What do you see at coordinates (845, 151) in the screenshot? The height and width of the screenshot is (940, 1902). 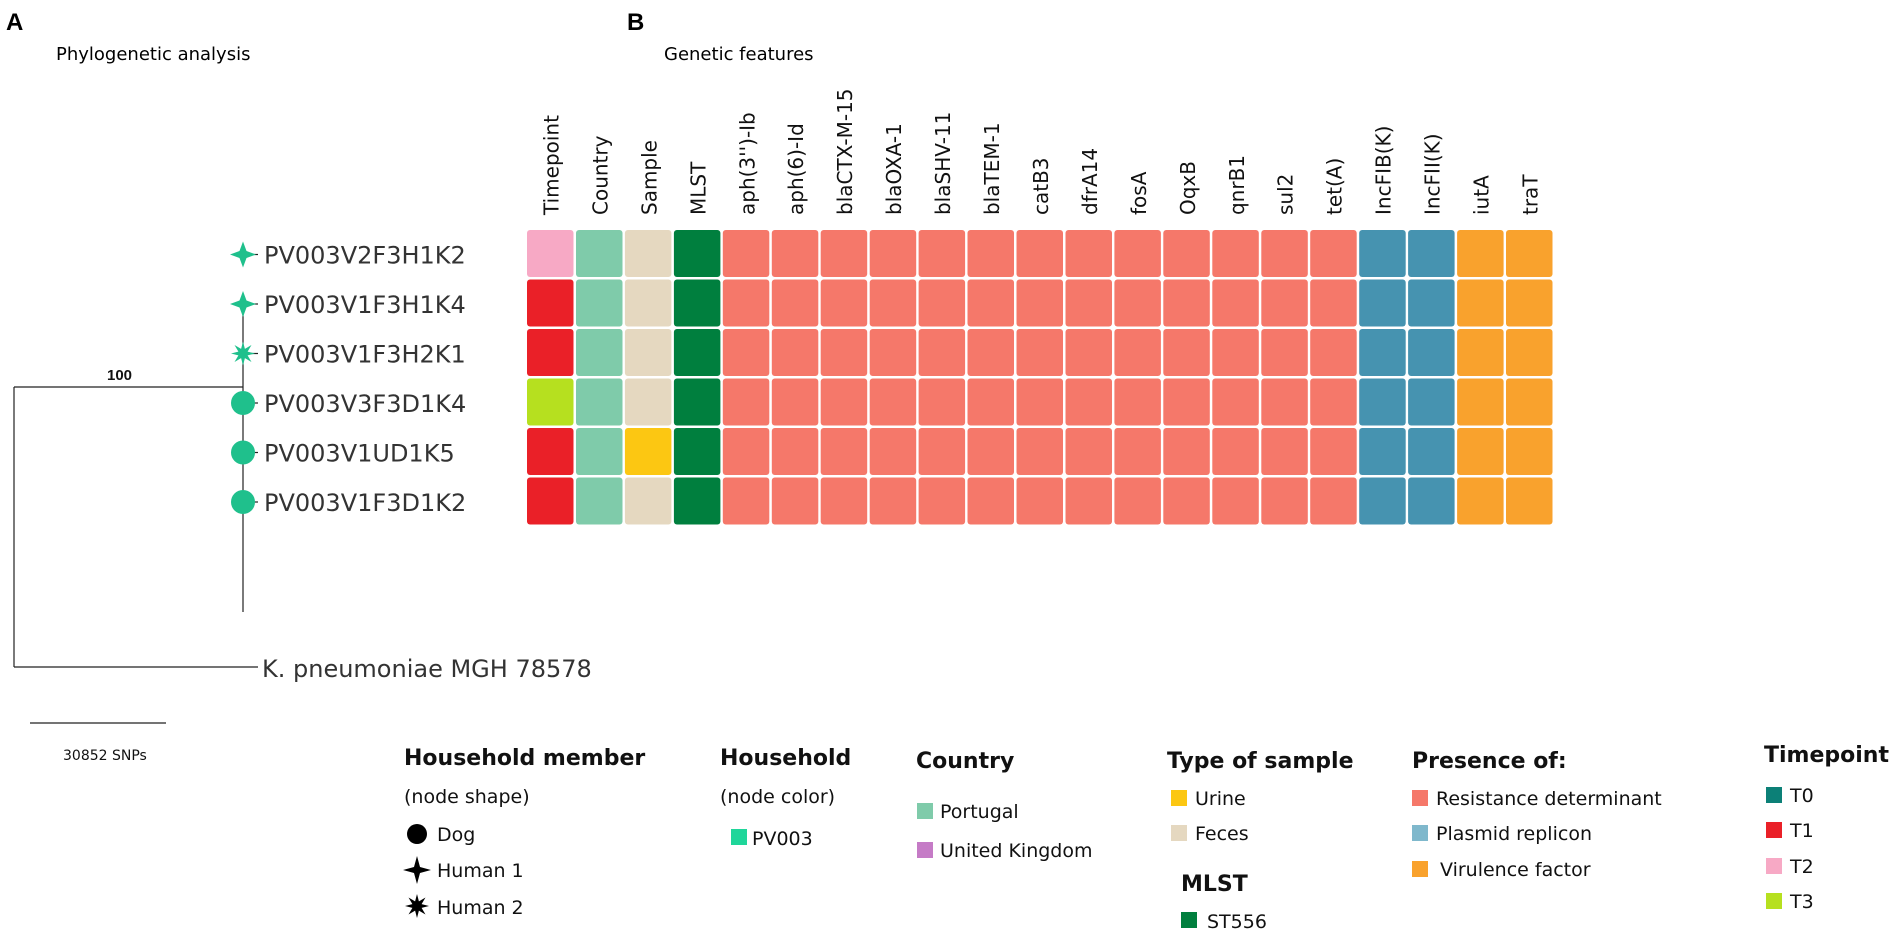 I see `column-header: blaCTX-M-15` at bounding box center [845, 151].